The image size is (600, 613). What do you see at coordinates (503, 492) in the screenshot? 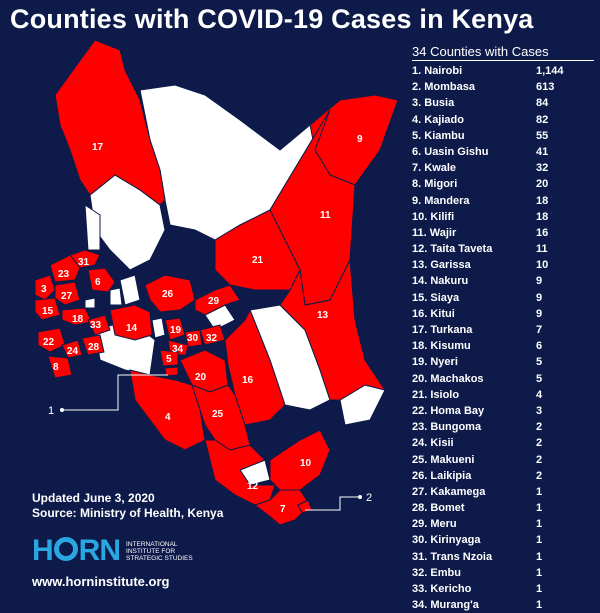
I see `legend-row: 27. Kakamega 1` at bounding box center [503, 492].